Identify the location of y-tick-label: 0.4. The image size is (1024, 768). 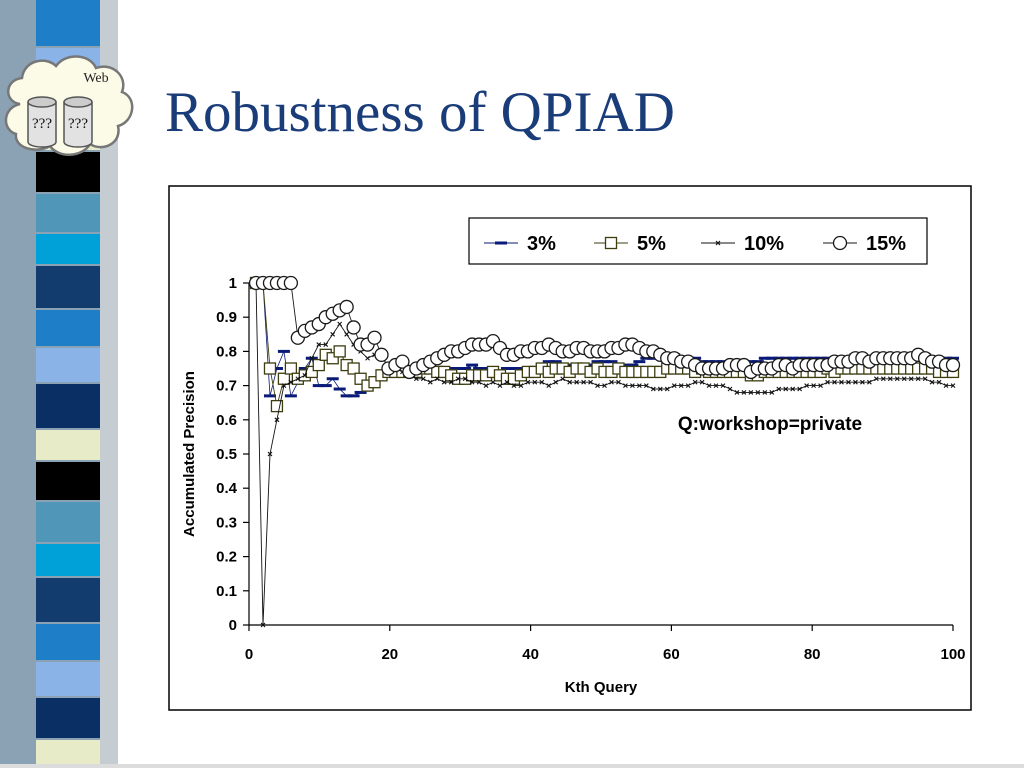
(227, 488).